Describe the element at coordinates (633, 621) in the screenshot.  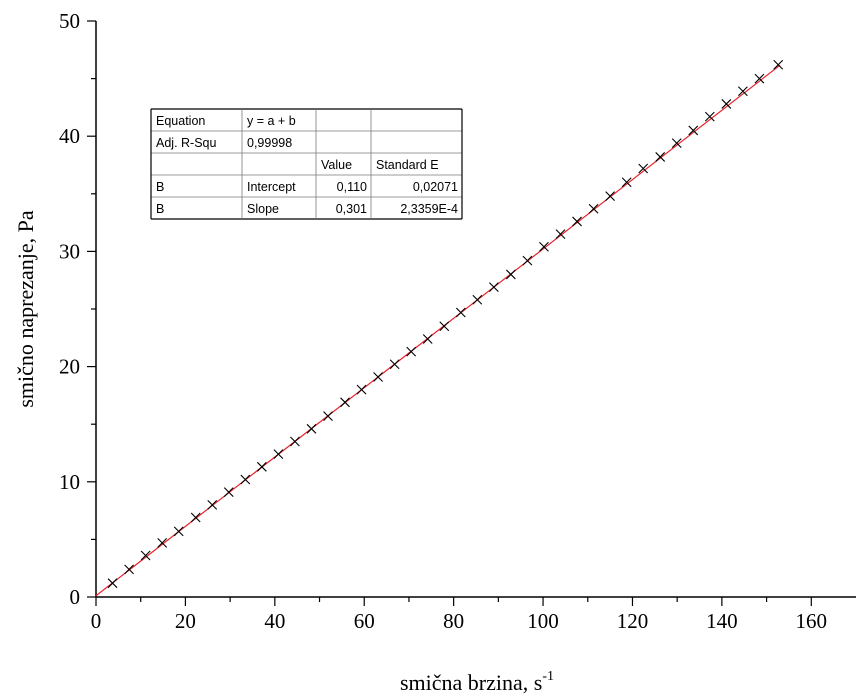
I see `x-tick-label: 120` at that location.